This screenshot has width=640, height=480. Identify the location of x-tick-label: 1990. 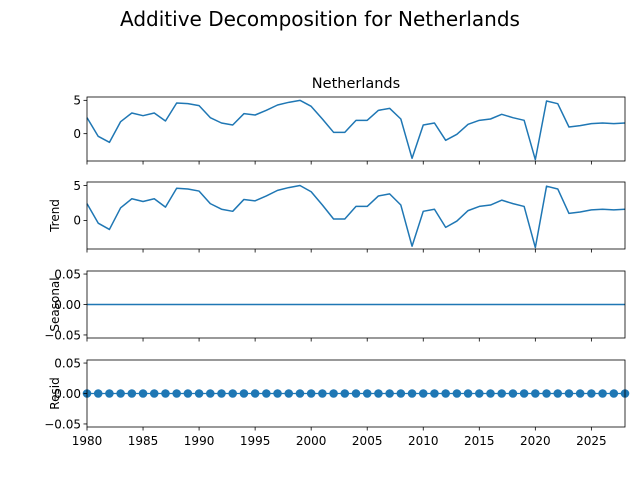
(199, 441).